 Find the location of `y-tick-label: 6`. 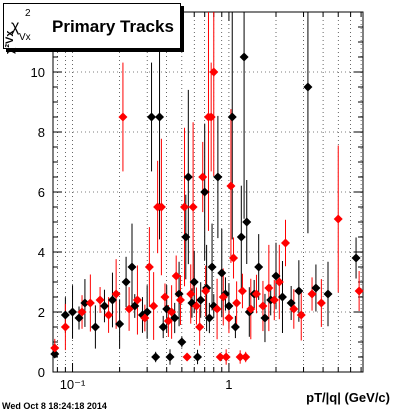

y-tick-label: 6 is located at coordinates (41, 192).